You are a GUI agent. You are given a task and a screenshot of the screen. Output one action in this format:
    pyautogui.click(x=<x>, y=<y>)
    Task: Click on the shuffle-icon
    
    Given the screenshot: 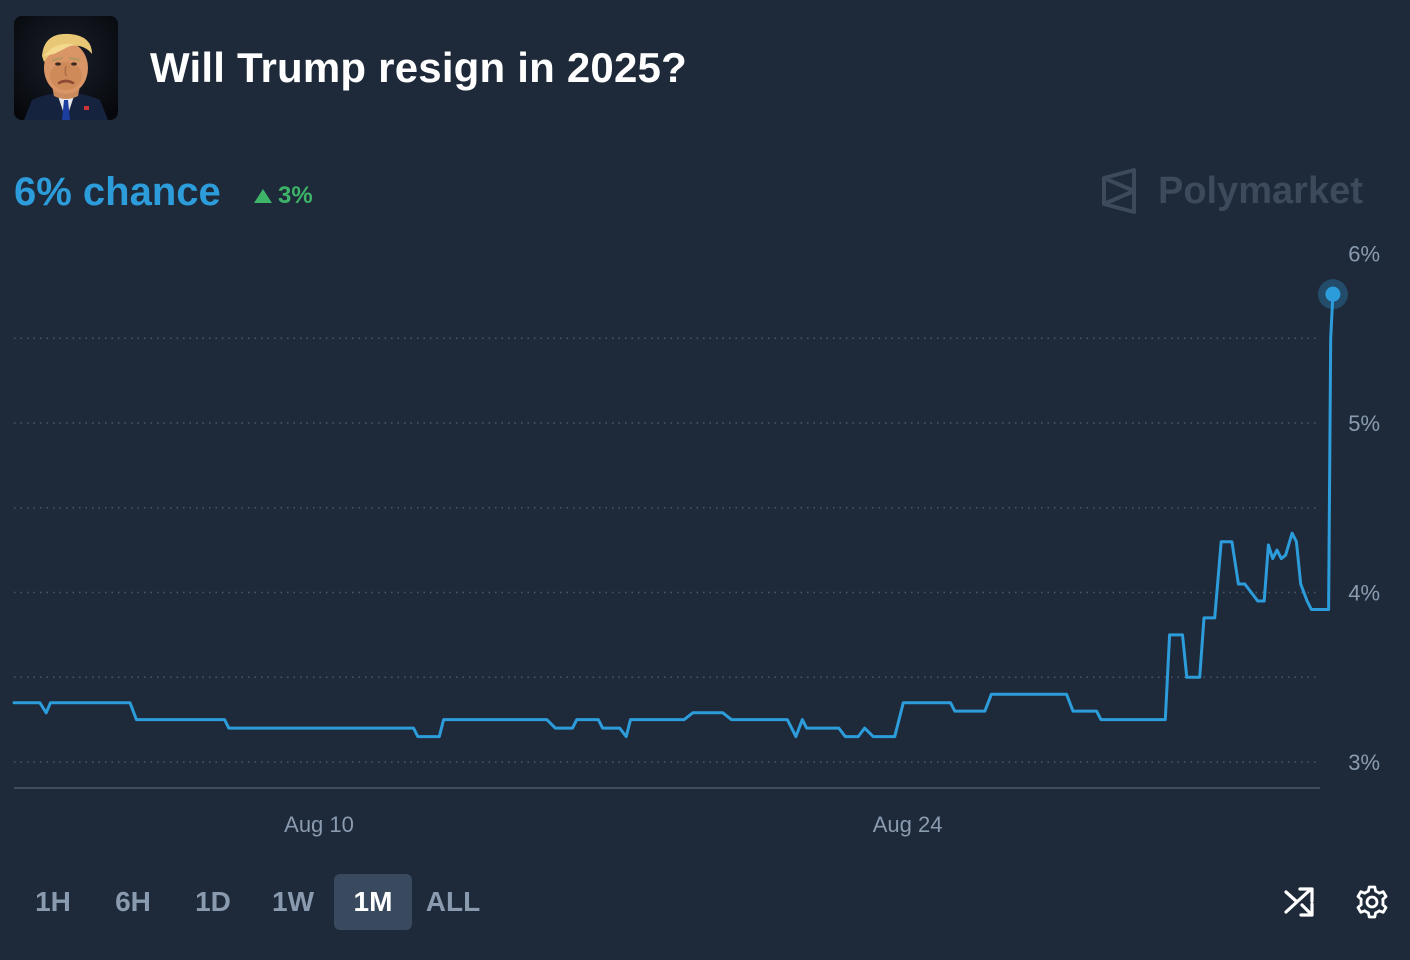 What is the action you would take?
    pyautogui.click(x=1299, y=902)
    